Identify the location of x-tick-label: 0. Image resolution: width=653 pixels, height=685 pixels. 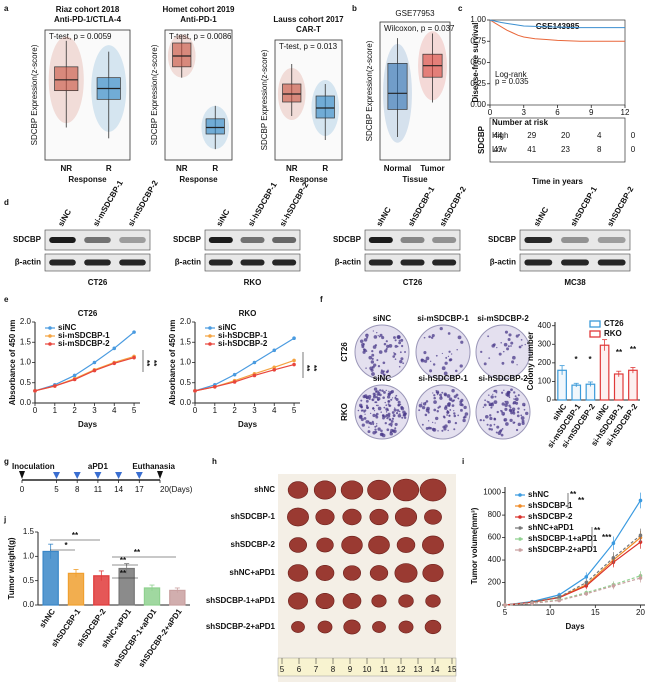
(195, 410).